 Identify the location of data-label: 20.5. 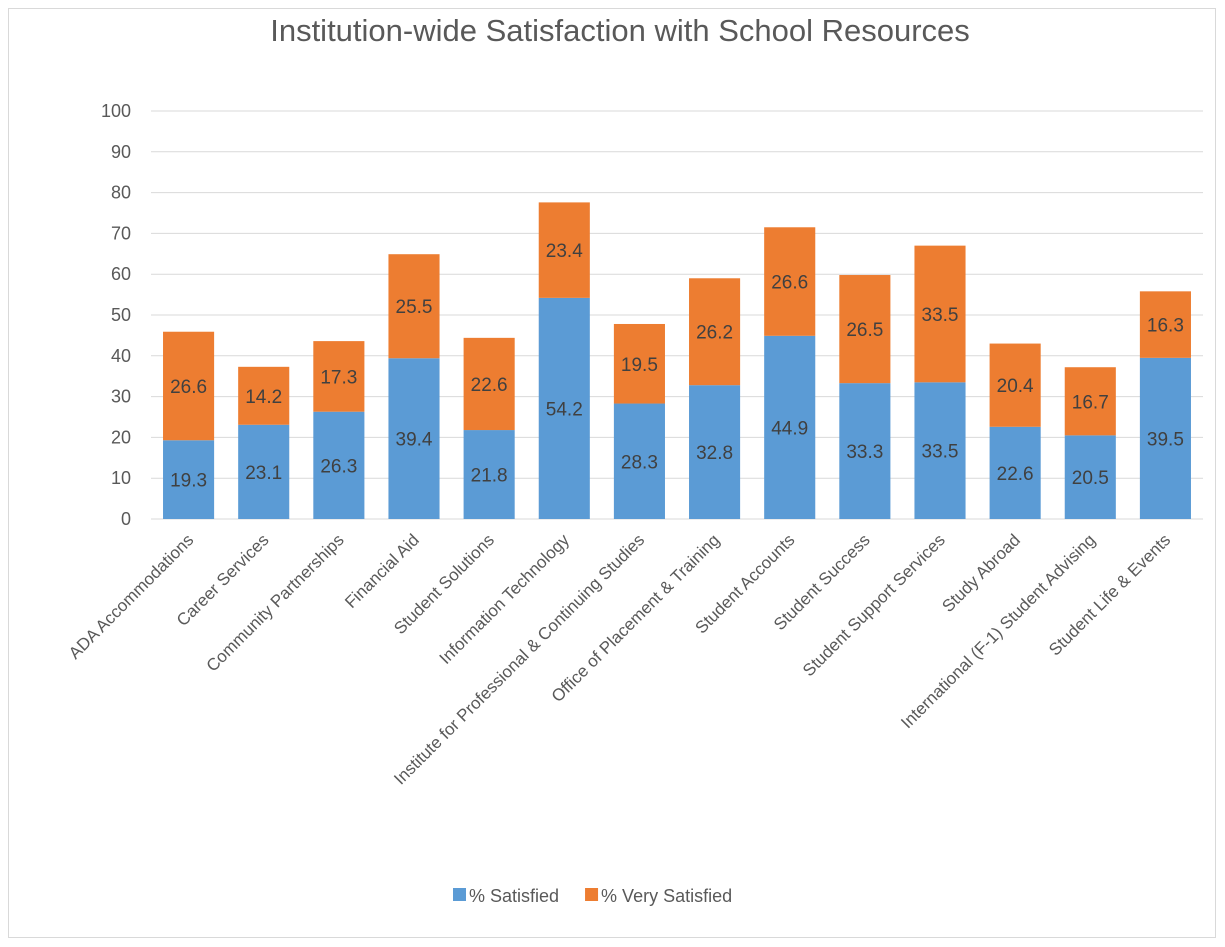
(1090, 478).